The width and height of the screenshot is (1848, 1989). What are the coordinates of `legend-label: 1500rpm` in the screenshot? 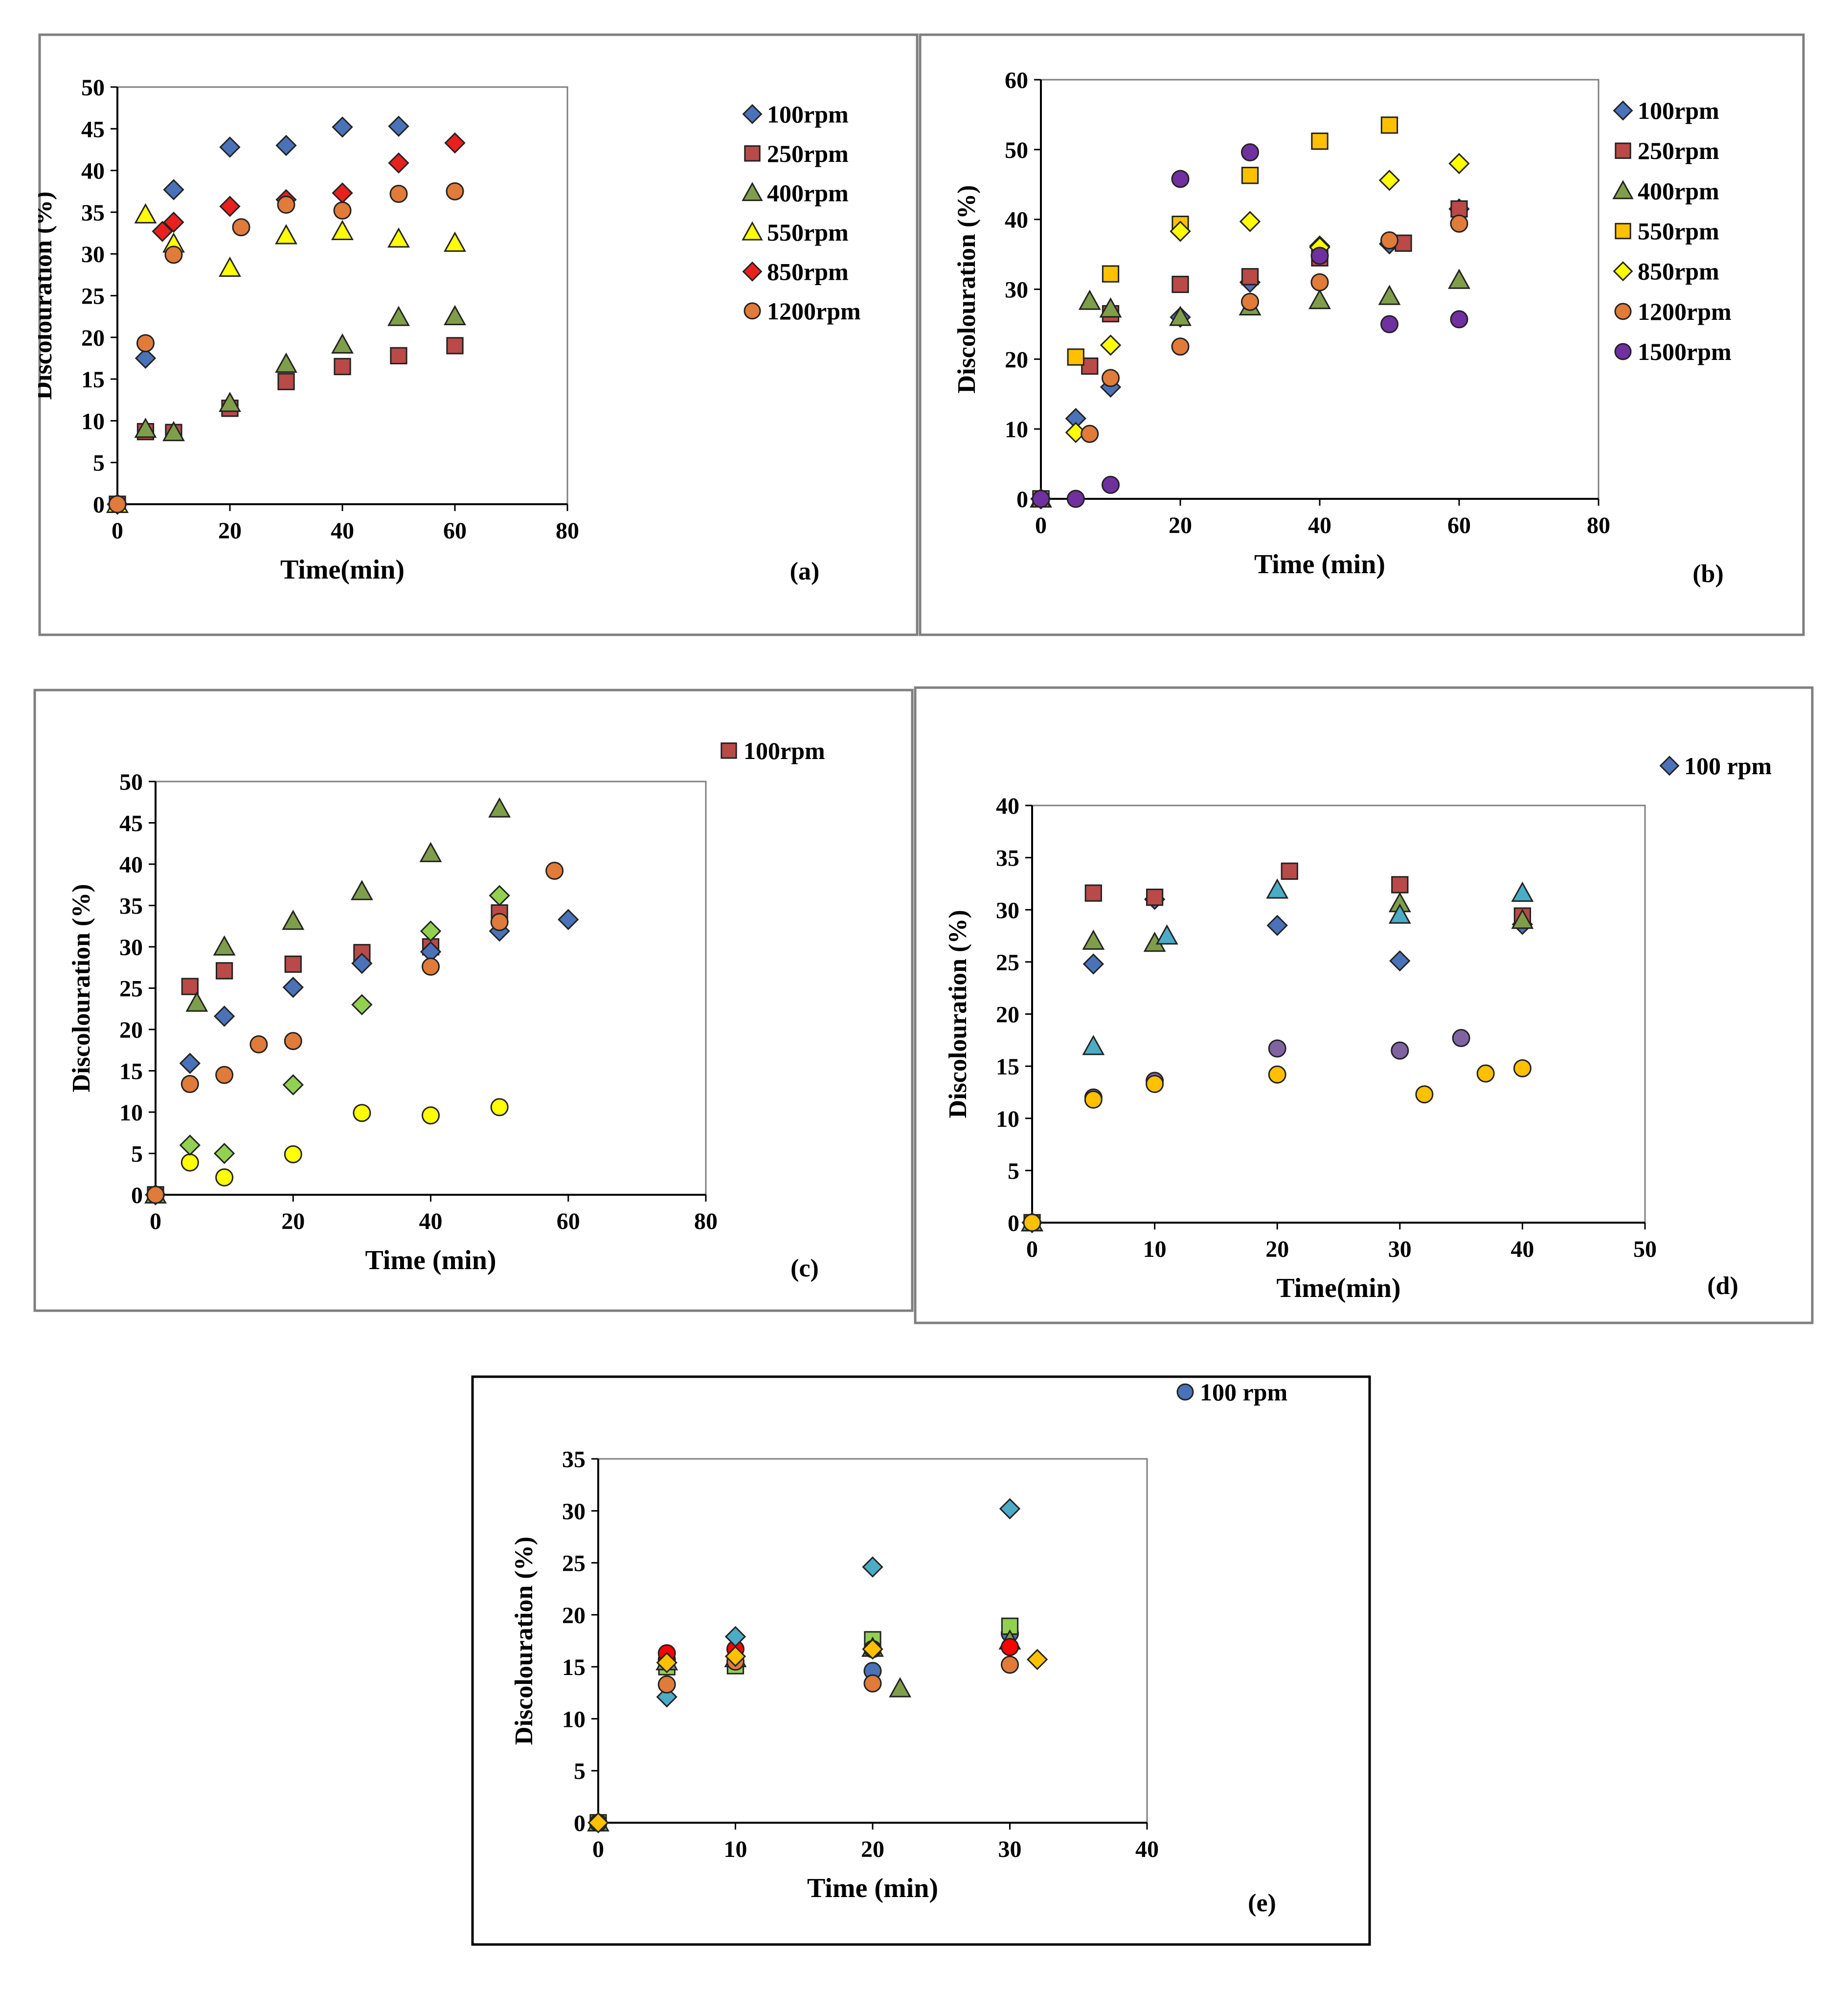 It's located at (1685, 351).